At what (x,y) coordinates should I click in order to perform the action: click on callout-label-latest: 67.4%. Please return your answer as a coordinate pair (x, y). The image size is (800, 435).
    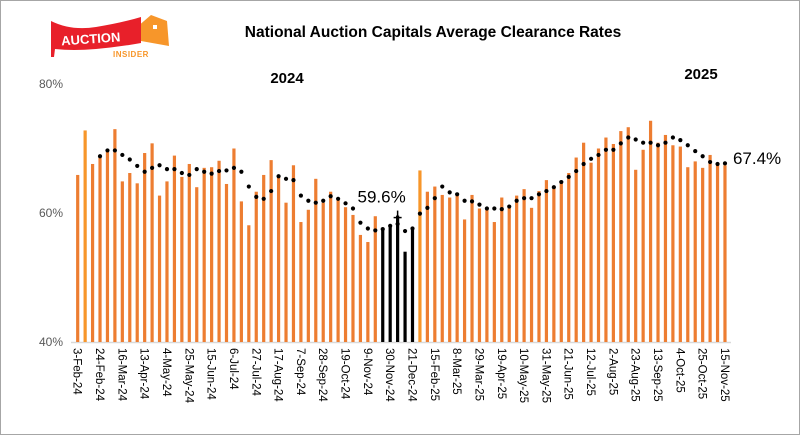
    Looking at the image, I should click on (757, 158).